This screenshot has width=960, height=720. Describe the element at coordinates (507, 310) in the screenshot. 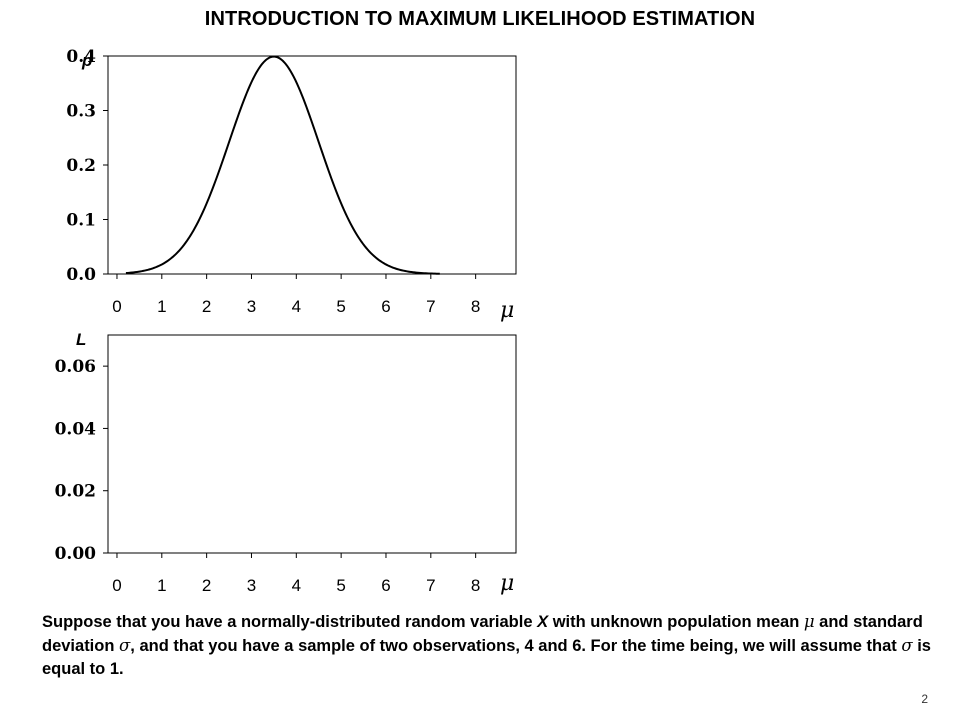

I see `density-x-axis-label: μ` at that location.